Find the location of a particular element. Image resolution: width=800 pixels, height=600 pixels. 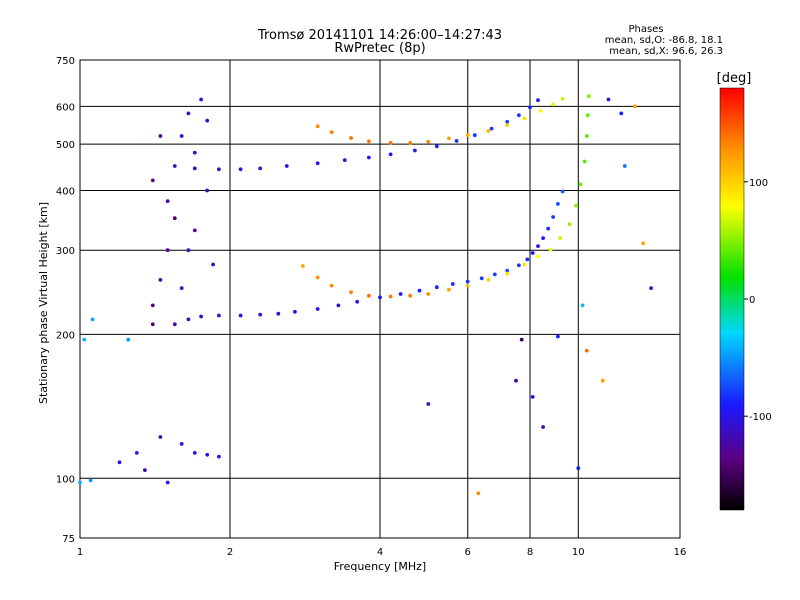

y-tick-label: 400 is located at coordinates (65, 191).